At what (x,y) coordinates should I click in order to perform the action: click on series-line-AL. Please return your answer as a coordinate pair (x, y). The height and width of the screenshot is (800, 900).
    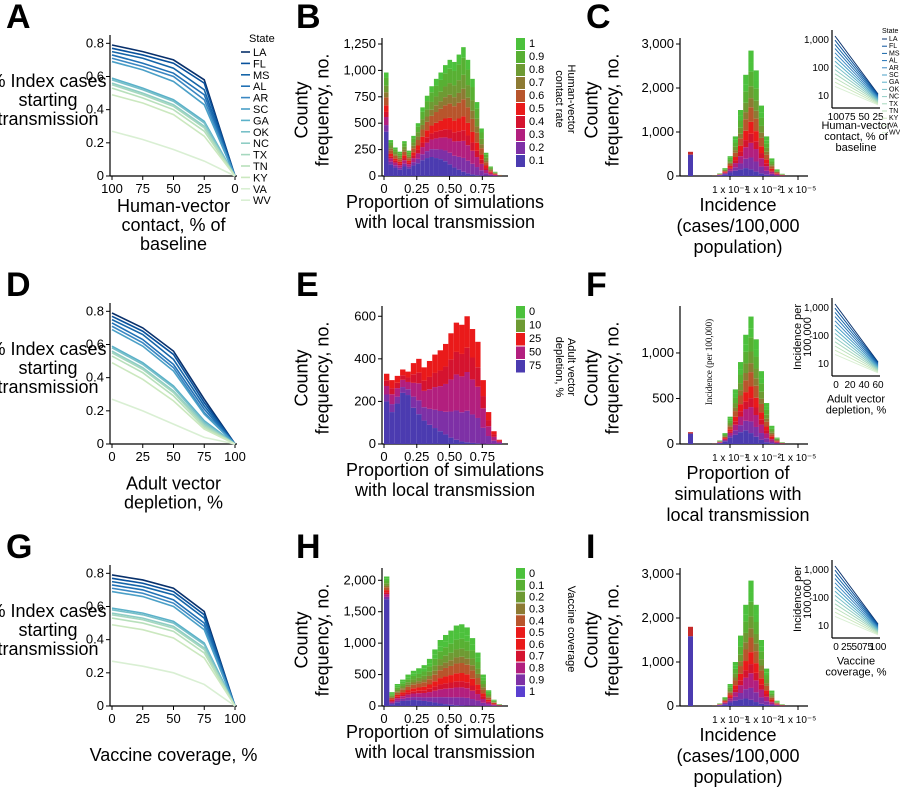
    Looking at the image, I should click on (173, 115).